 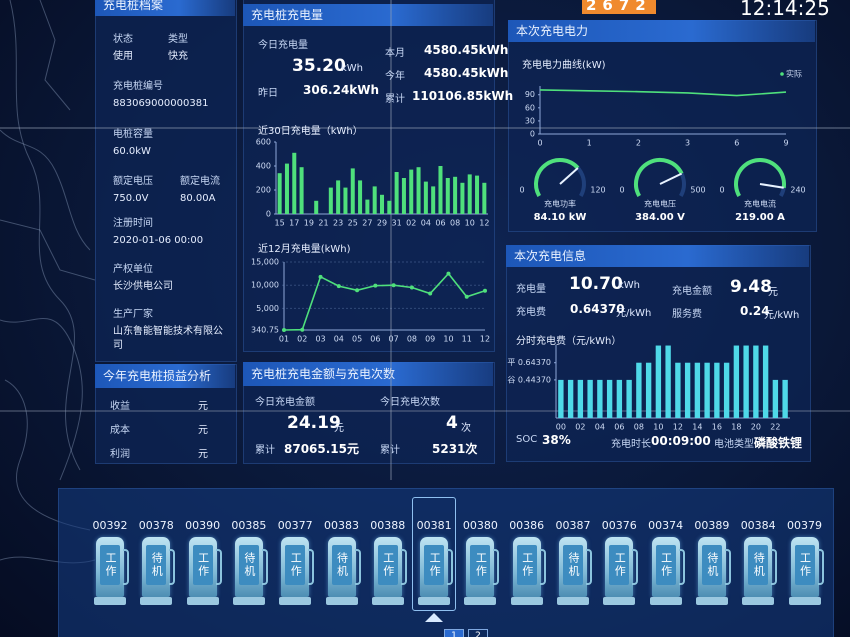 What do you see at coordinates (629, 285) in the screenshot?
I see `info-unit: kWh` at bounding box center [629, 285].